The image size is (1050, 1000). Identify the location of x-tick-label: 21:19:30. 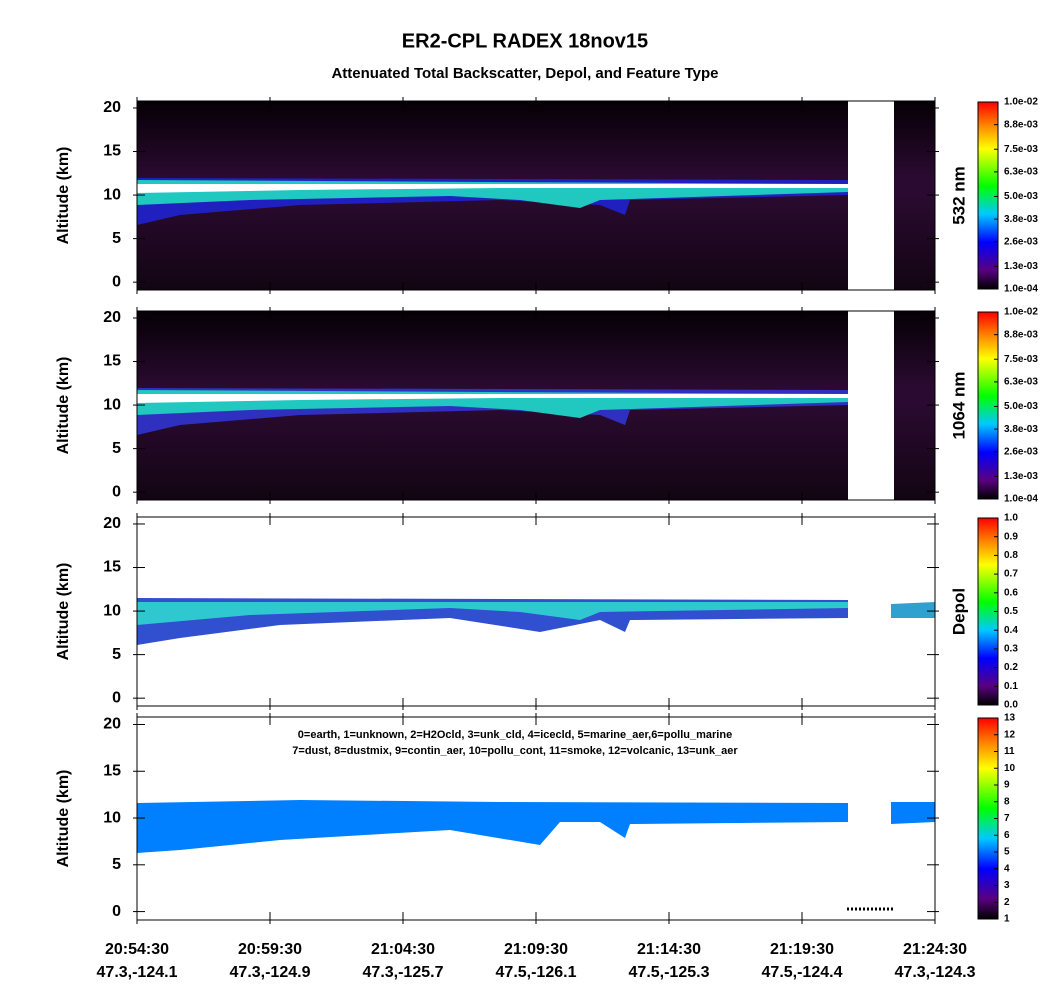
(802, 949).